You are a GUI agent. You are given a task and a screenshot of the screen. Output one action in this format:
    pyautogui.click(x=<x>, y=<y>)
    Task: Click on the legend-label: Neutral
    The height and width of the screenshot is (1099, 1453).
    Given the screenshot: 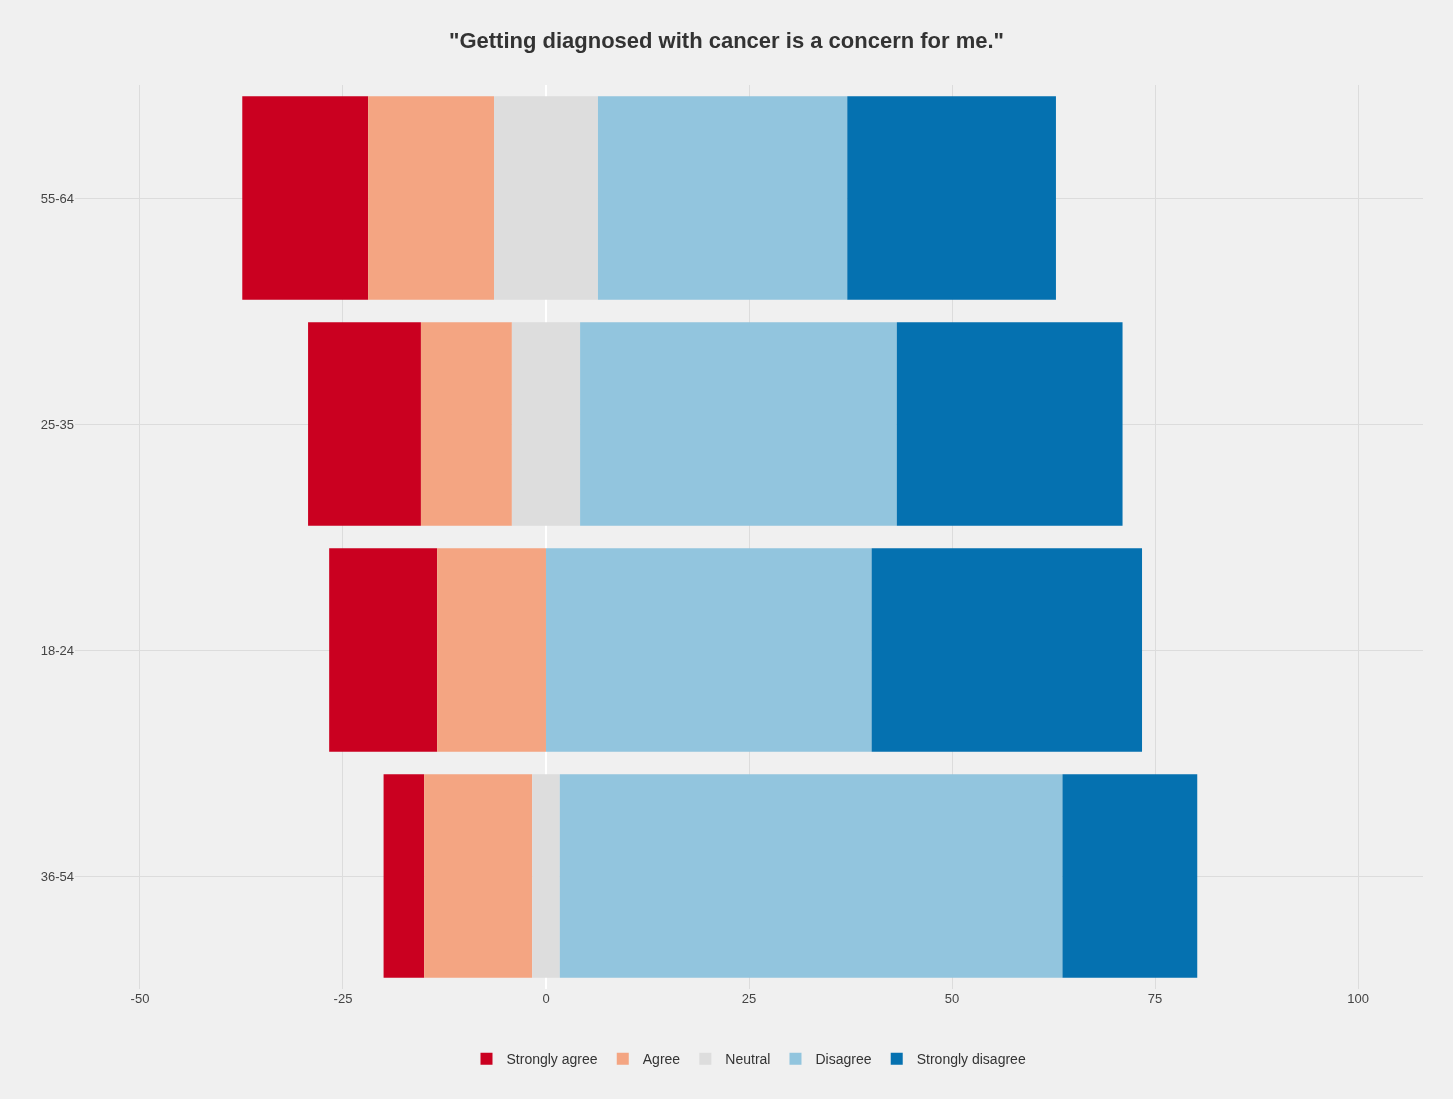 What is the action you would take?
    pyautogui.click(x=748, y=1059)
    